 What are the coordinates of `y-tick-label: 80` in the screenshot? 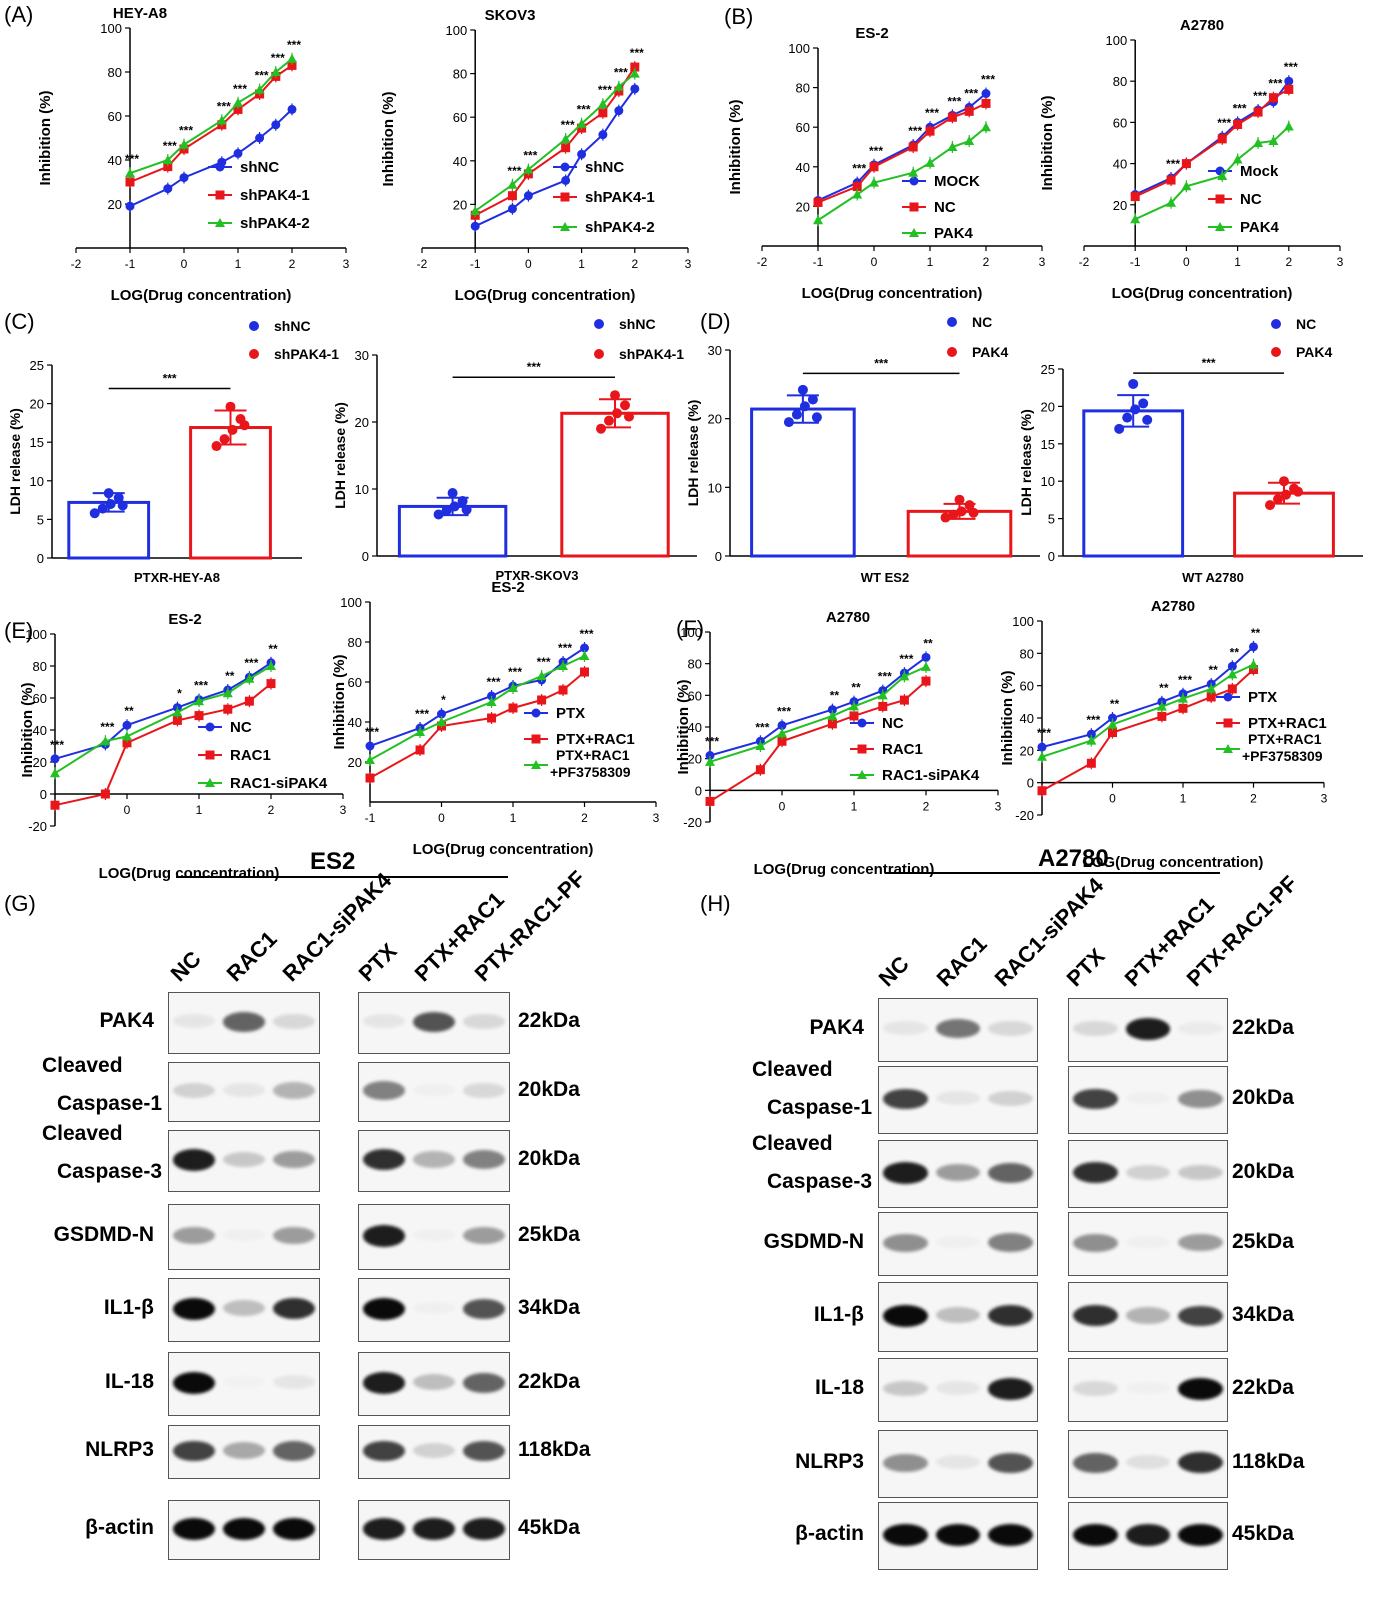 It's located at (355, 642).